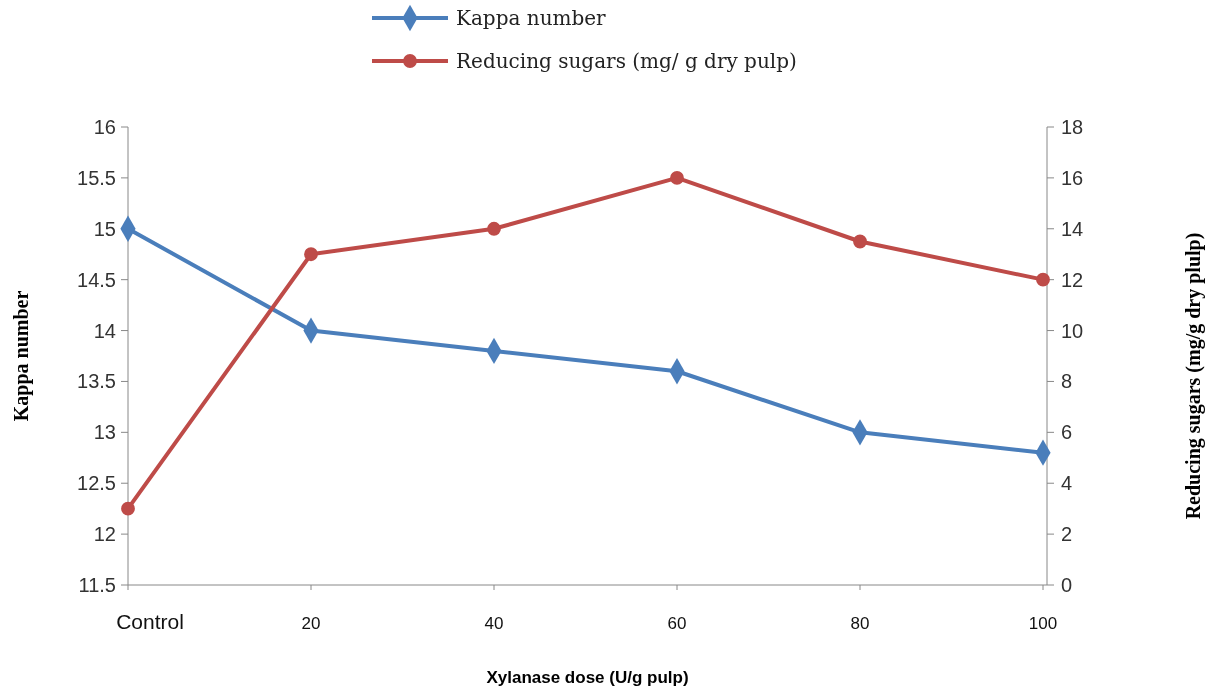 The height and width of the screenshot is (689, 1217). Describe the element at coordinates (96, 279) in the screenshot. I see `y-tick-label: 14.5` at that location.